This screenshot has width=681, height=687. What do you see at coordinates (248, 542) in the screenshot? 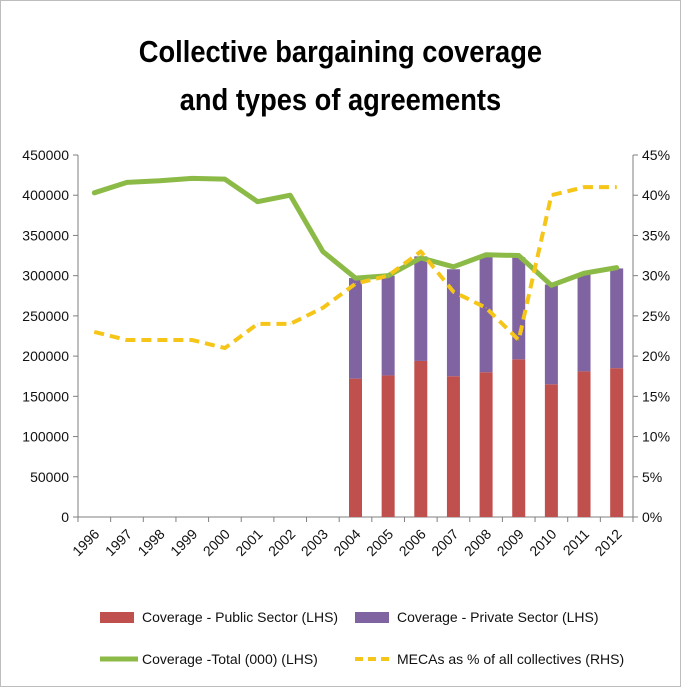
I see `x-tick-label: 2001` at bounding box center [248, 542].